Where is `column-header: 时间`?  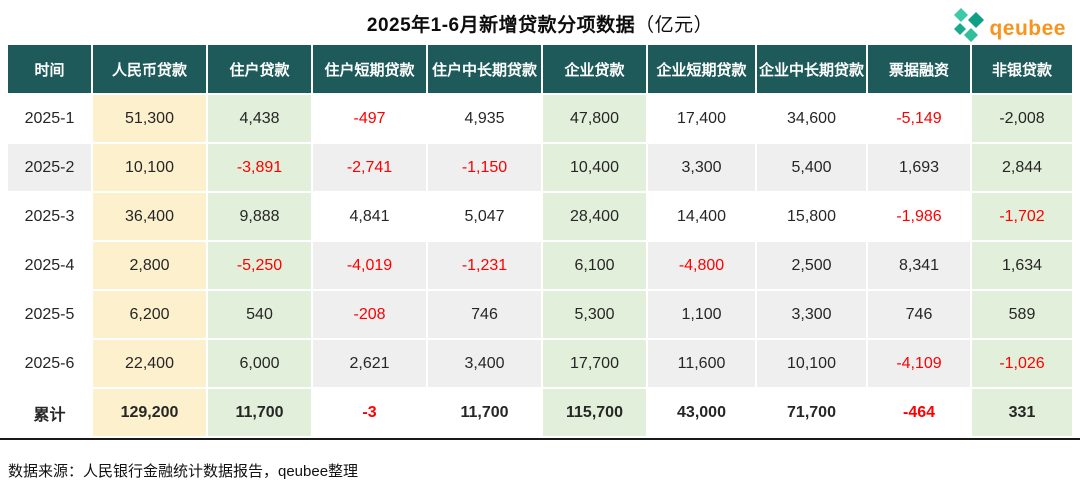
column-header: 时间 is located at coordinates (50, 70).